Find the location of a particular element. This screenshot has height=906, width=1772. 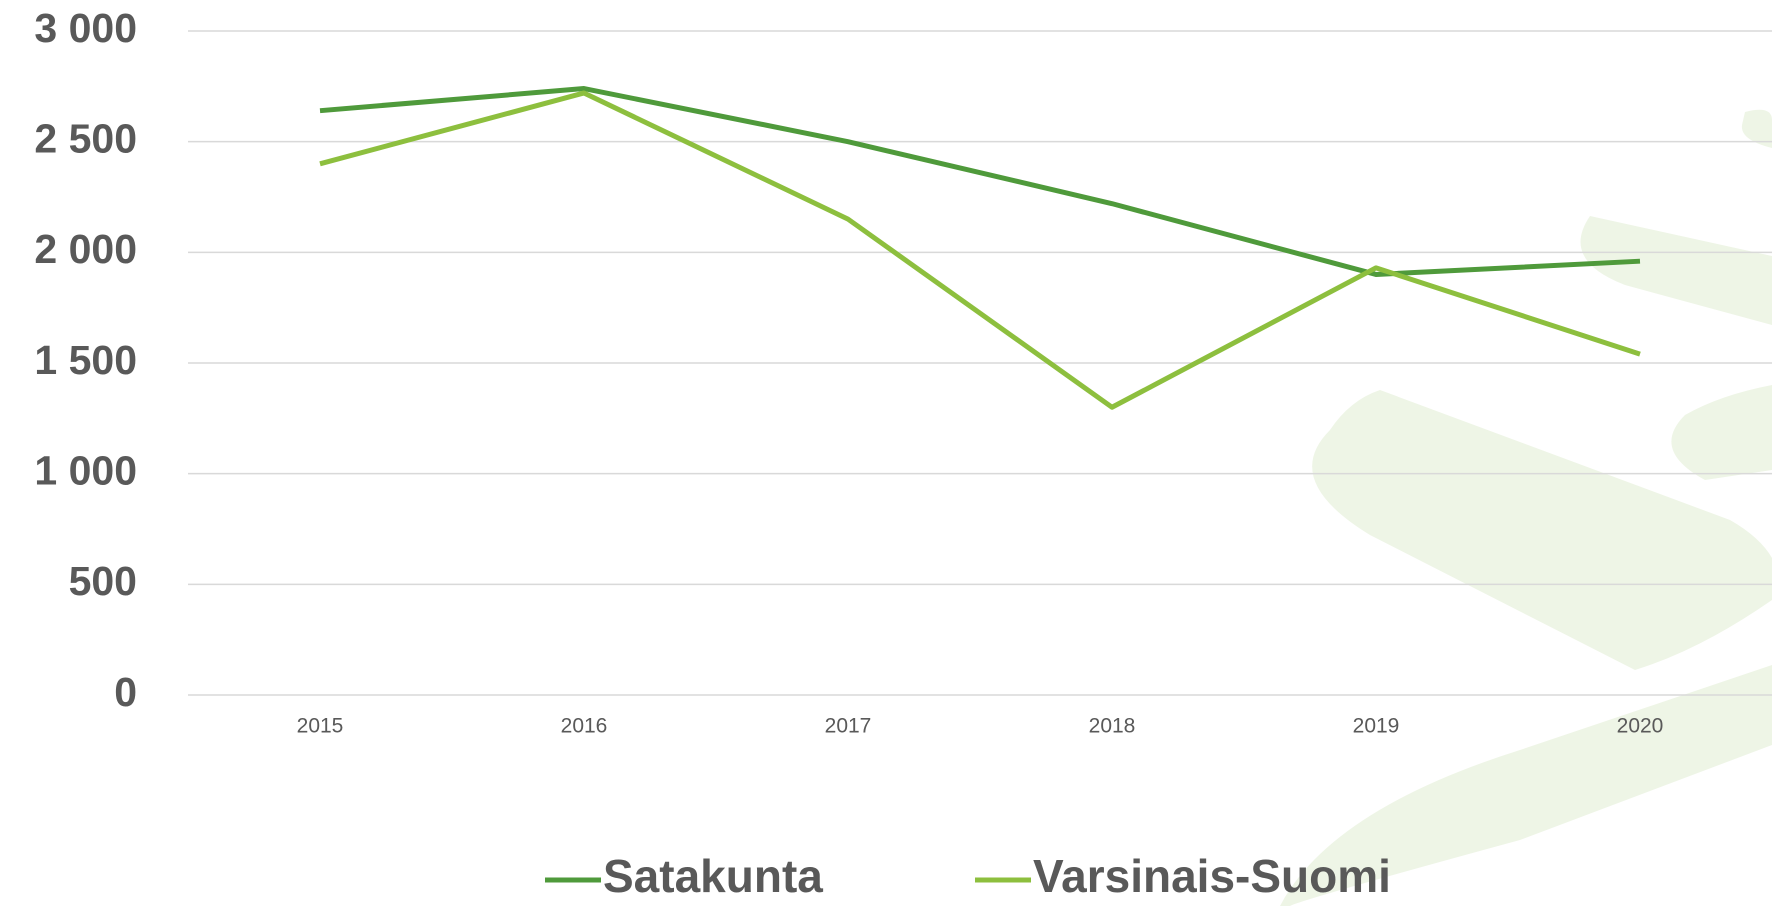

x-tick-label: 2016 is located at coordinates (584, 726).